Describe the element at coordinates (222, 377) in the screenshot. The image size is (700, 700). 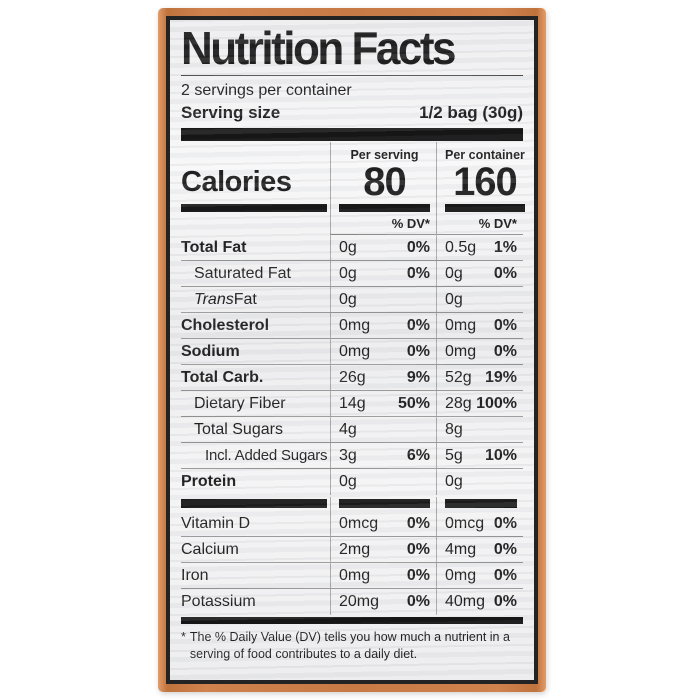
I see `nutrient-name: Total Carb.` at that location.